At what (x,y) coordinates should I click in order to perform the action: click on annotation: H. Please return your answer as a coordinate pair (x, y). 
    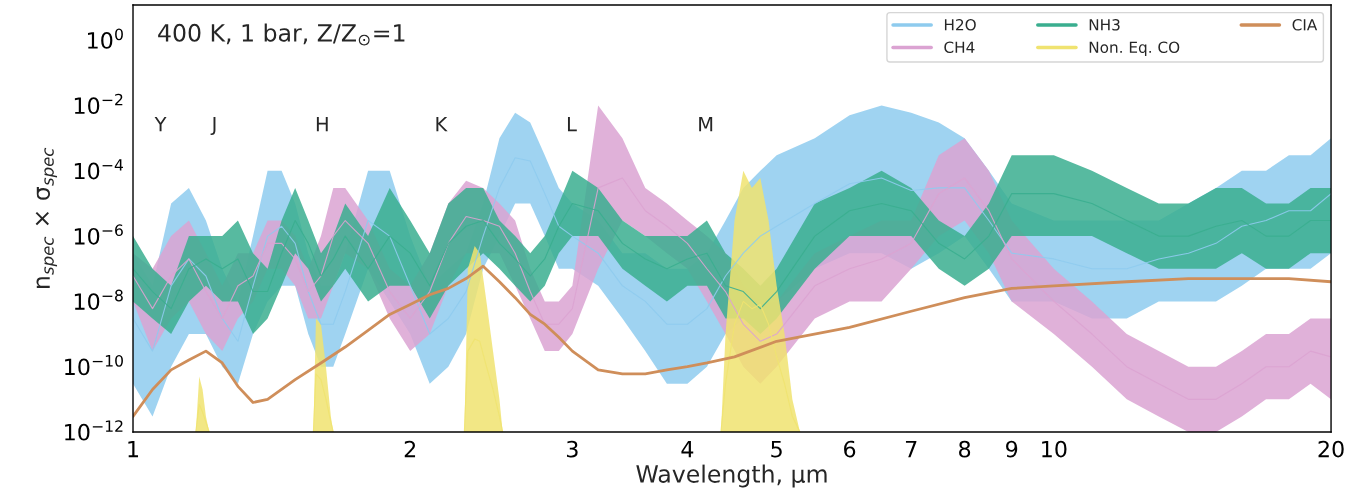
    Looking at the image, I should click on (322, 124).